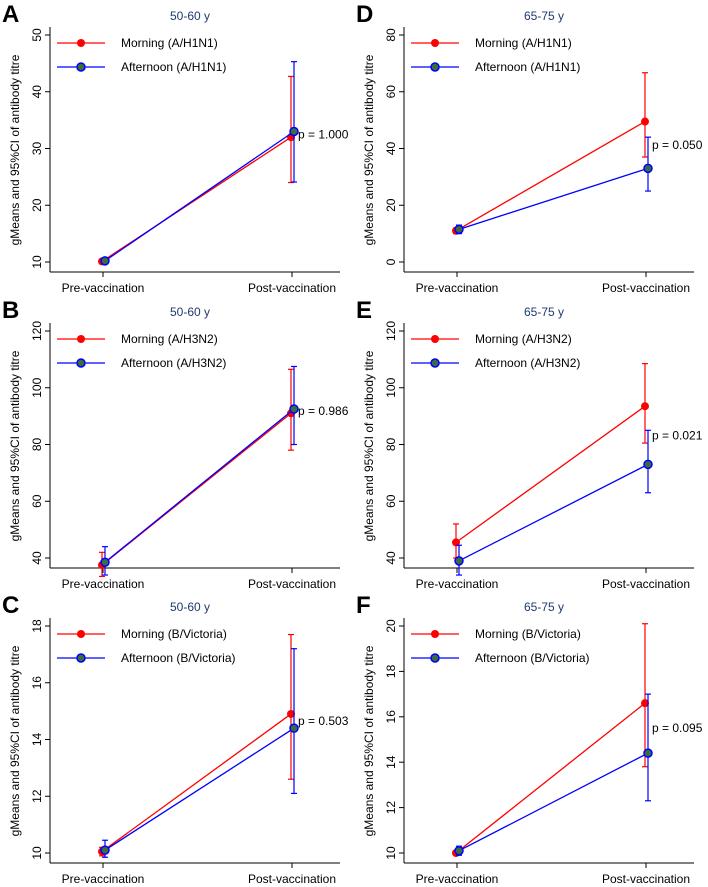 This screenshot has height=887, width=708. What do you see at coordinates (173, 363) in the screenshot?
I see `legend-label: Afternoon (A/H3N2)` at bounding box center [173, 363].